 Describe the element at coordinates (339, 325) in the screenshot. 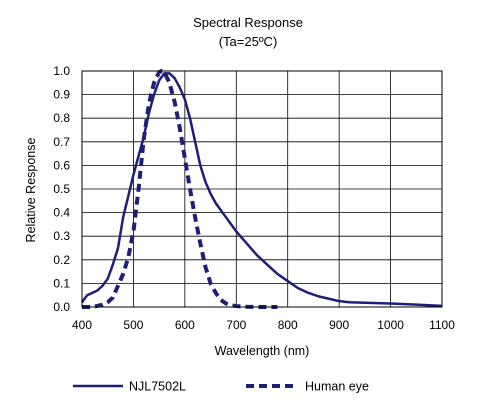

I see `x-tick-label: 900` at that location.